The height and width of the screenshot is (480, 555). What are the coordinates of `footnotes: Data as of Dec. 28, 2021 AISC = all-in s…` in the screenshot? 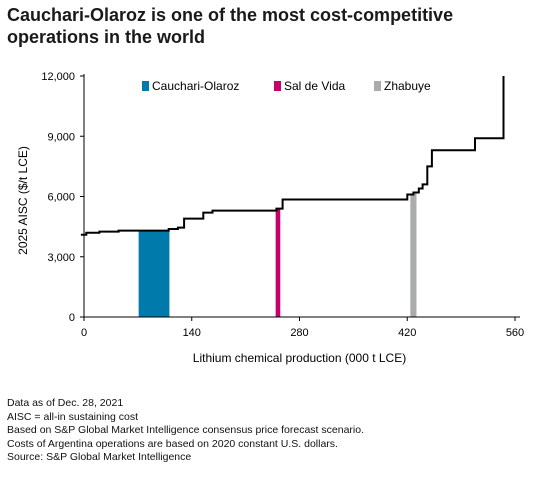 It's located at (185, 431).